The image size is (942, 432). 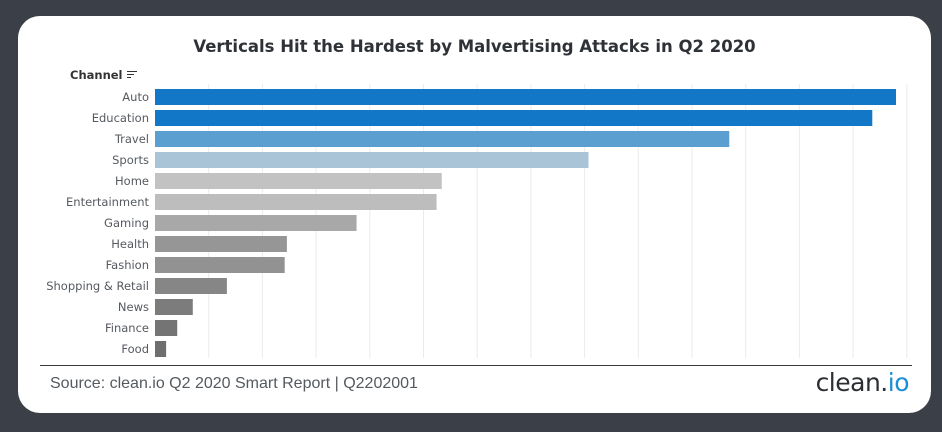 What do you see at coordinates (97, 286) in the screenshot?
I see `category-label: Shopping & Retail` at bounding box center [97, 286].